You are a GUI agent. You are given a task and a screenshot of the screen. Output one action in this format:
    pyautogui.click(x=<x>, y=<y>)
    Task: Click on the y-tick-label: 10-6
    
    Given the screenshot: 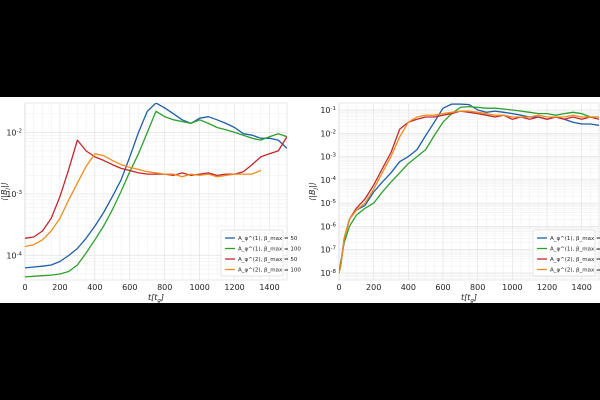 What is the action you would take?
    pyautogui.click(x=328, y=226)
    